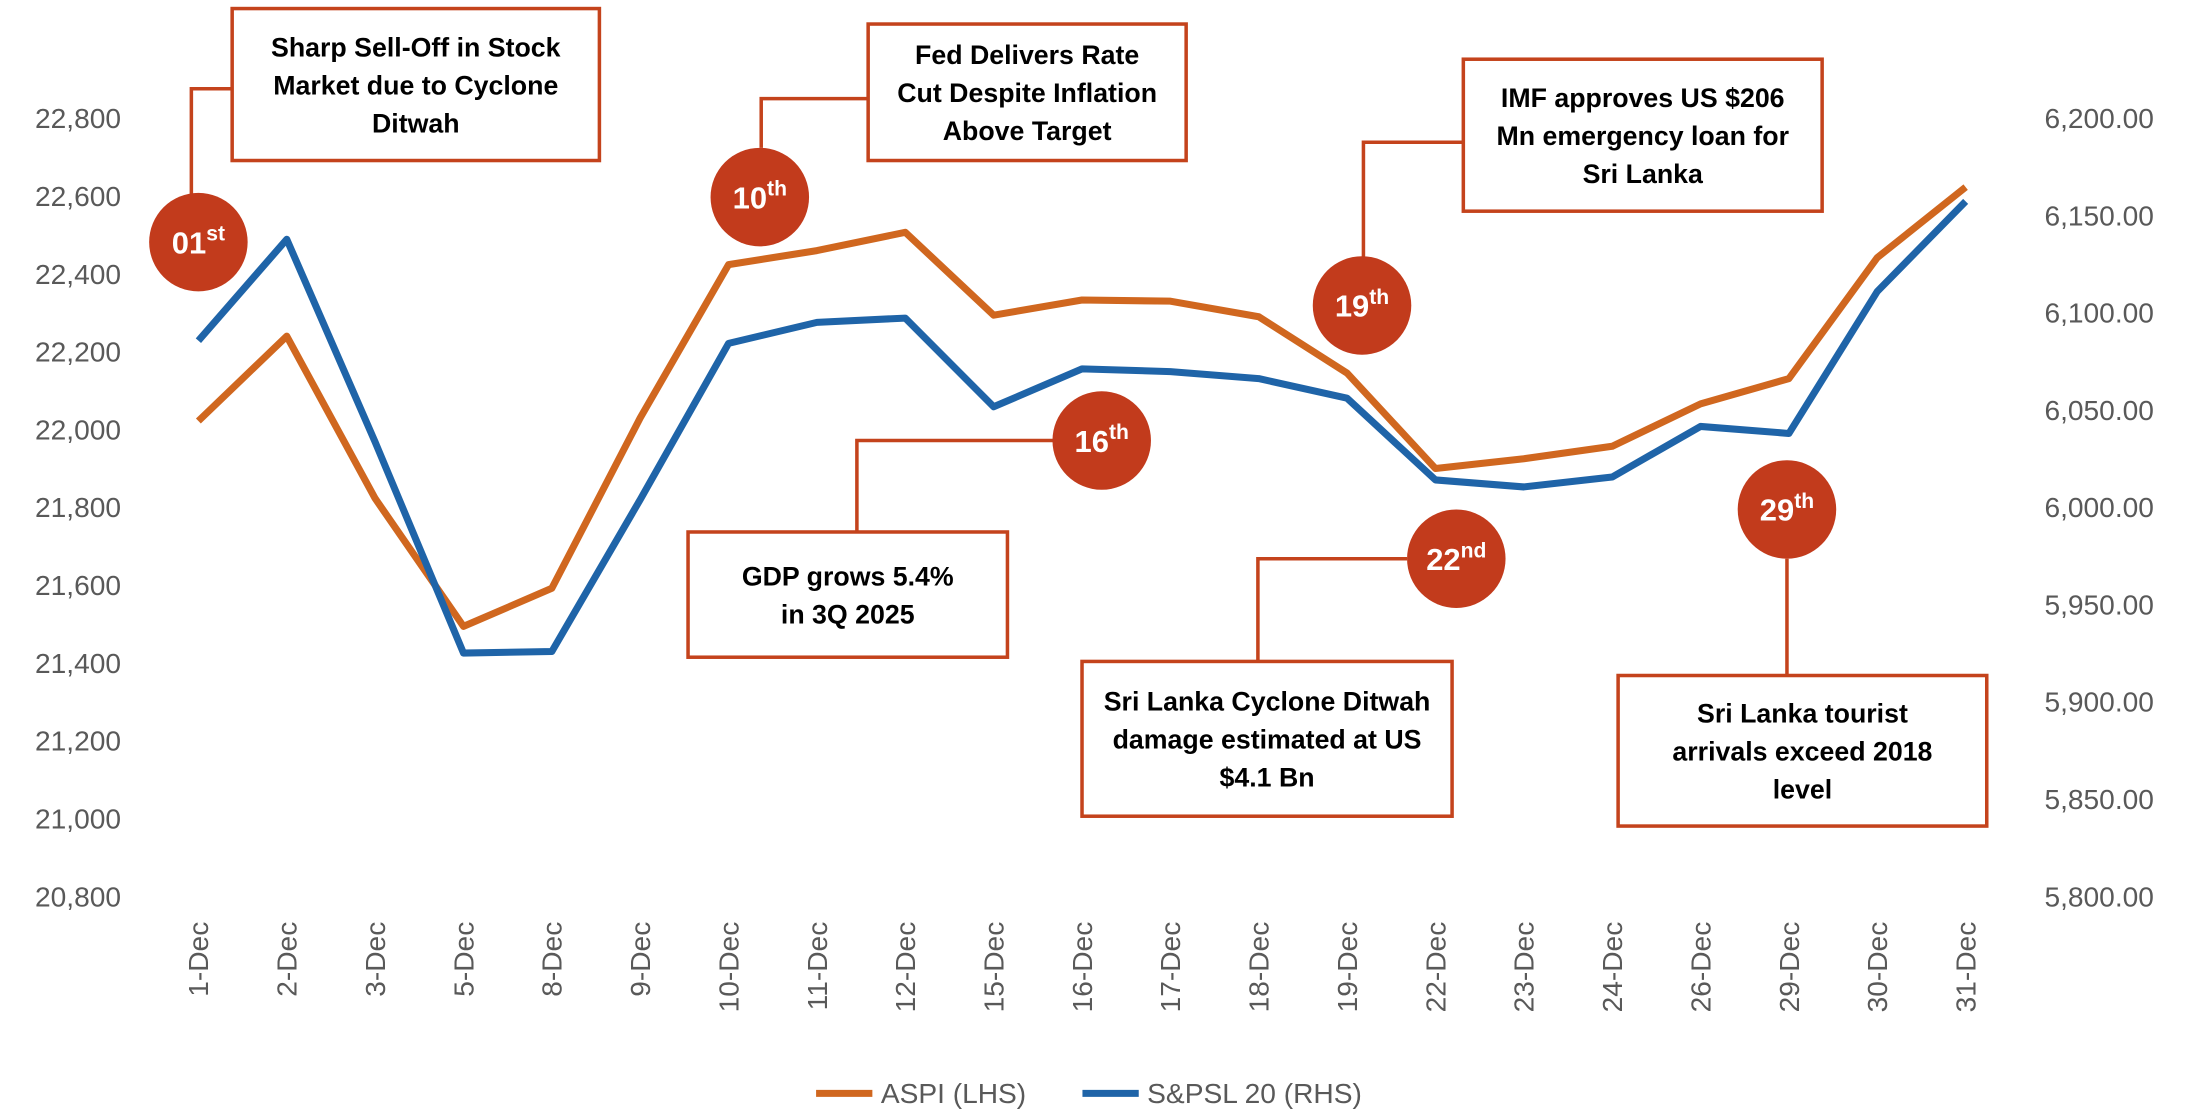 The image size is (2195, 1109). I want to click on badge-day: 19, so click(1352, 306).